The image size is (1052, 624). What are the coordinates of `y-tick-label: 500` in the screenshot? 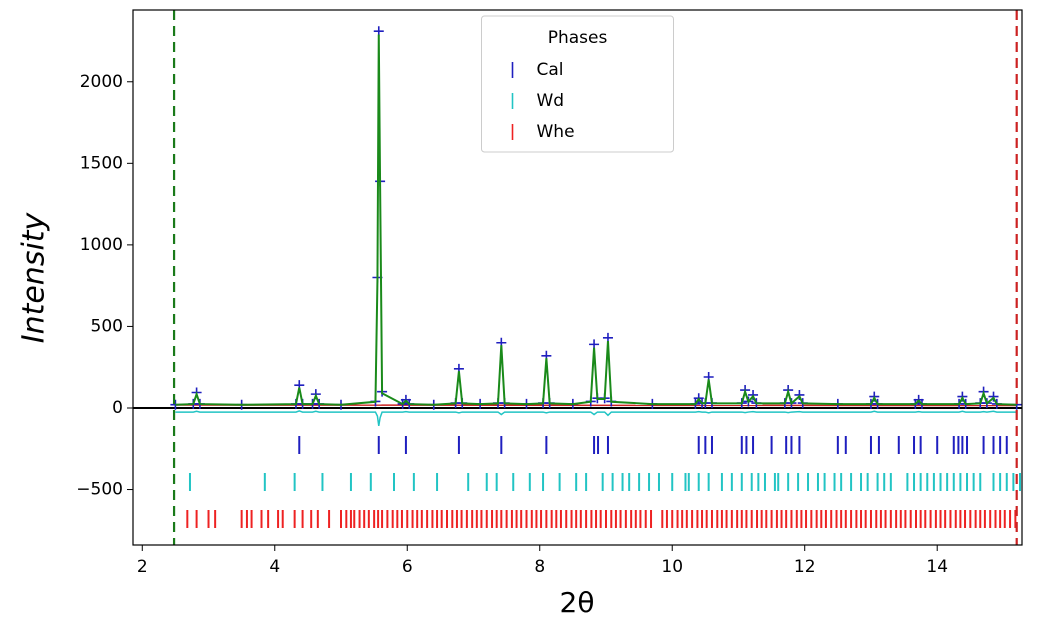 It's located at (107, 326).